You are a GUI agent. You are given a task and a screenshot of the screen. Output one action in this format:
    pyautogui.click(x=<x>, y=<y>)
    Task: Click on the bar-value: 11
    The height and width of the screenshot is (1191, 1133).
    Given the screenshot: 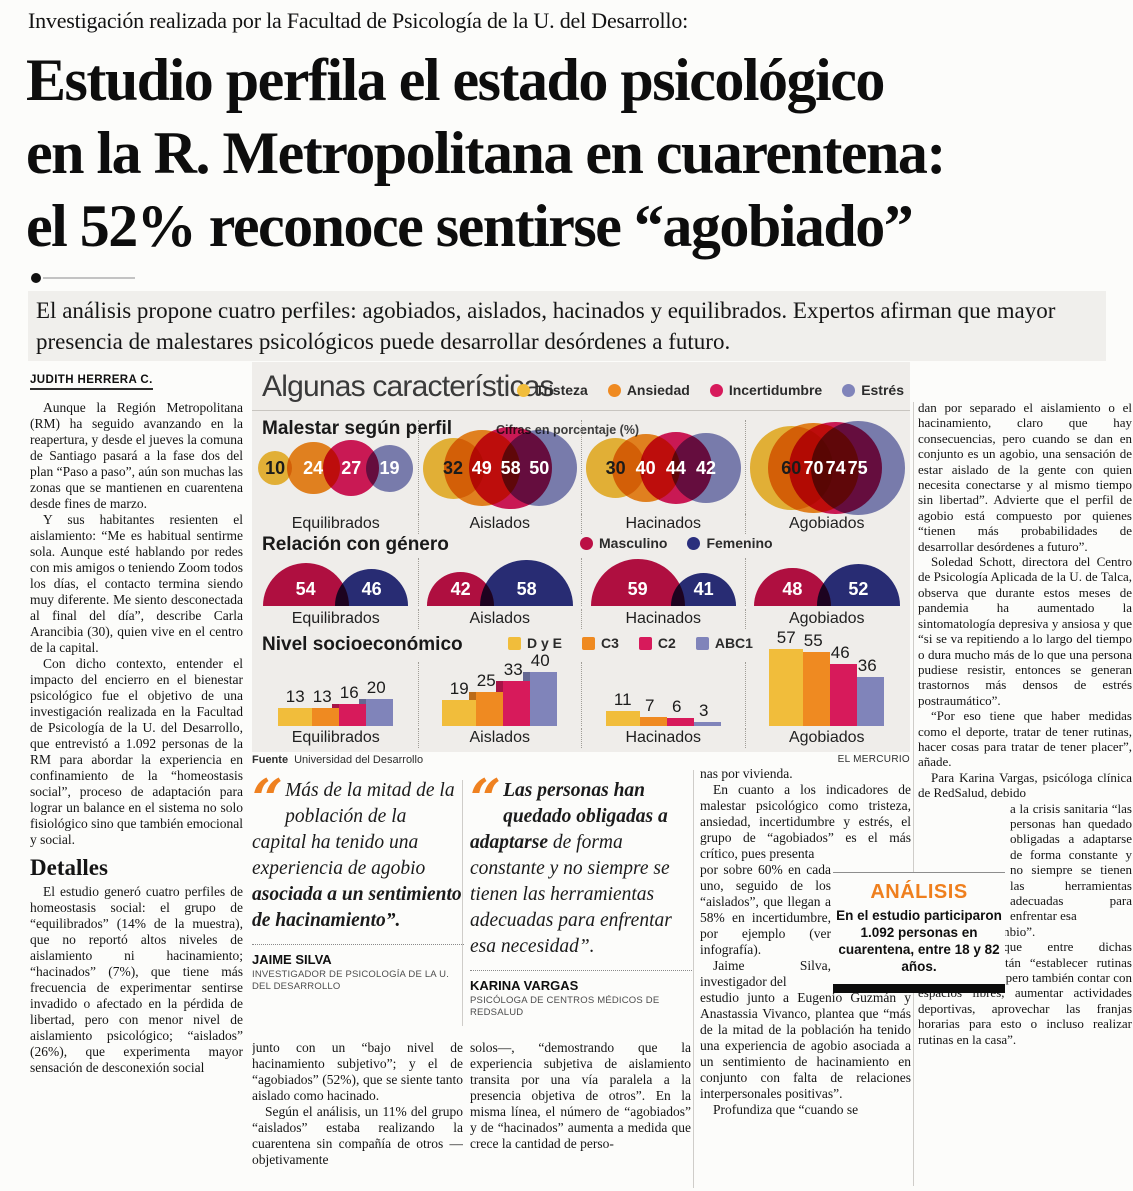 What is the action you would take?
    pyautogui.click(x=622, y=700)
    